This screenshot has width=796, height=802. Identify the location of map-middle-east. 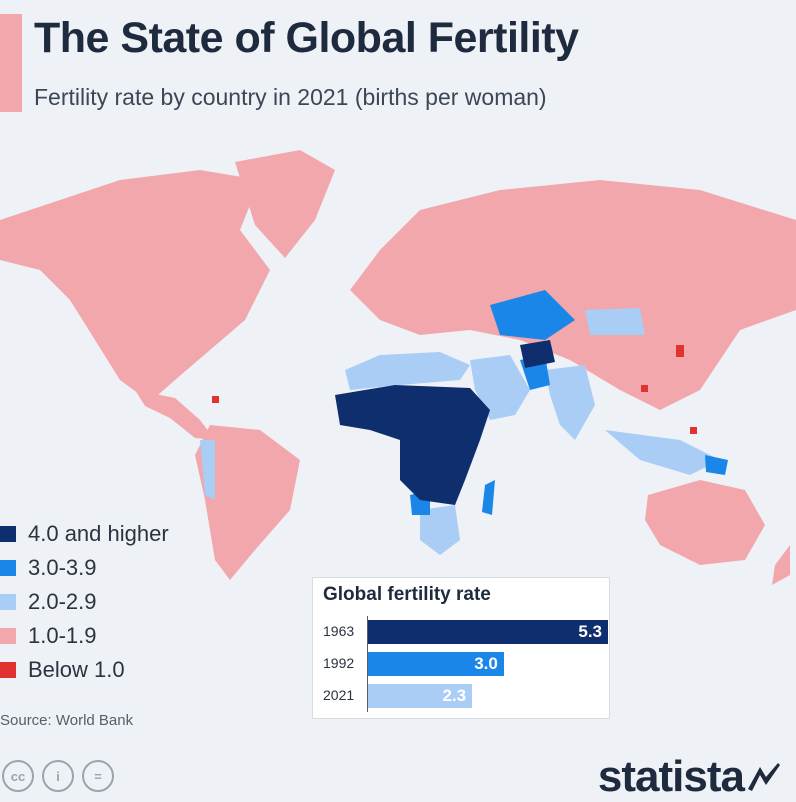
(500, 387).